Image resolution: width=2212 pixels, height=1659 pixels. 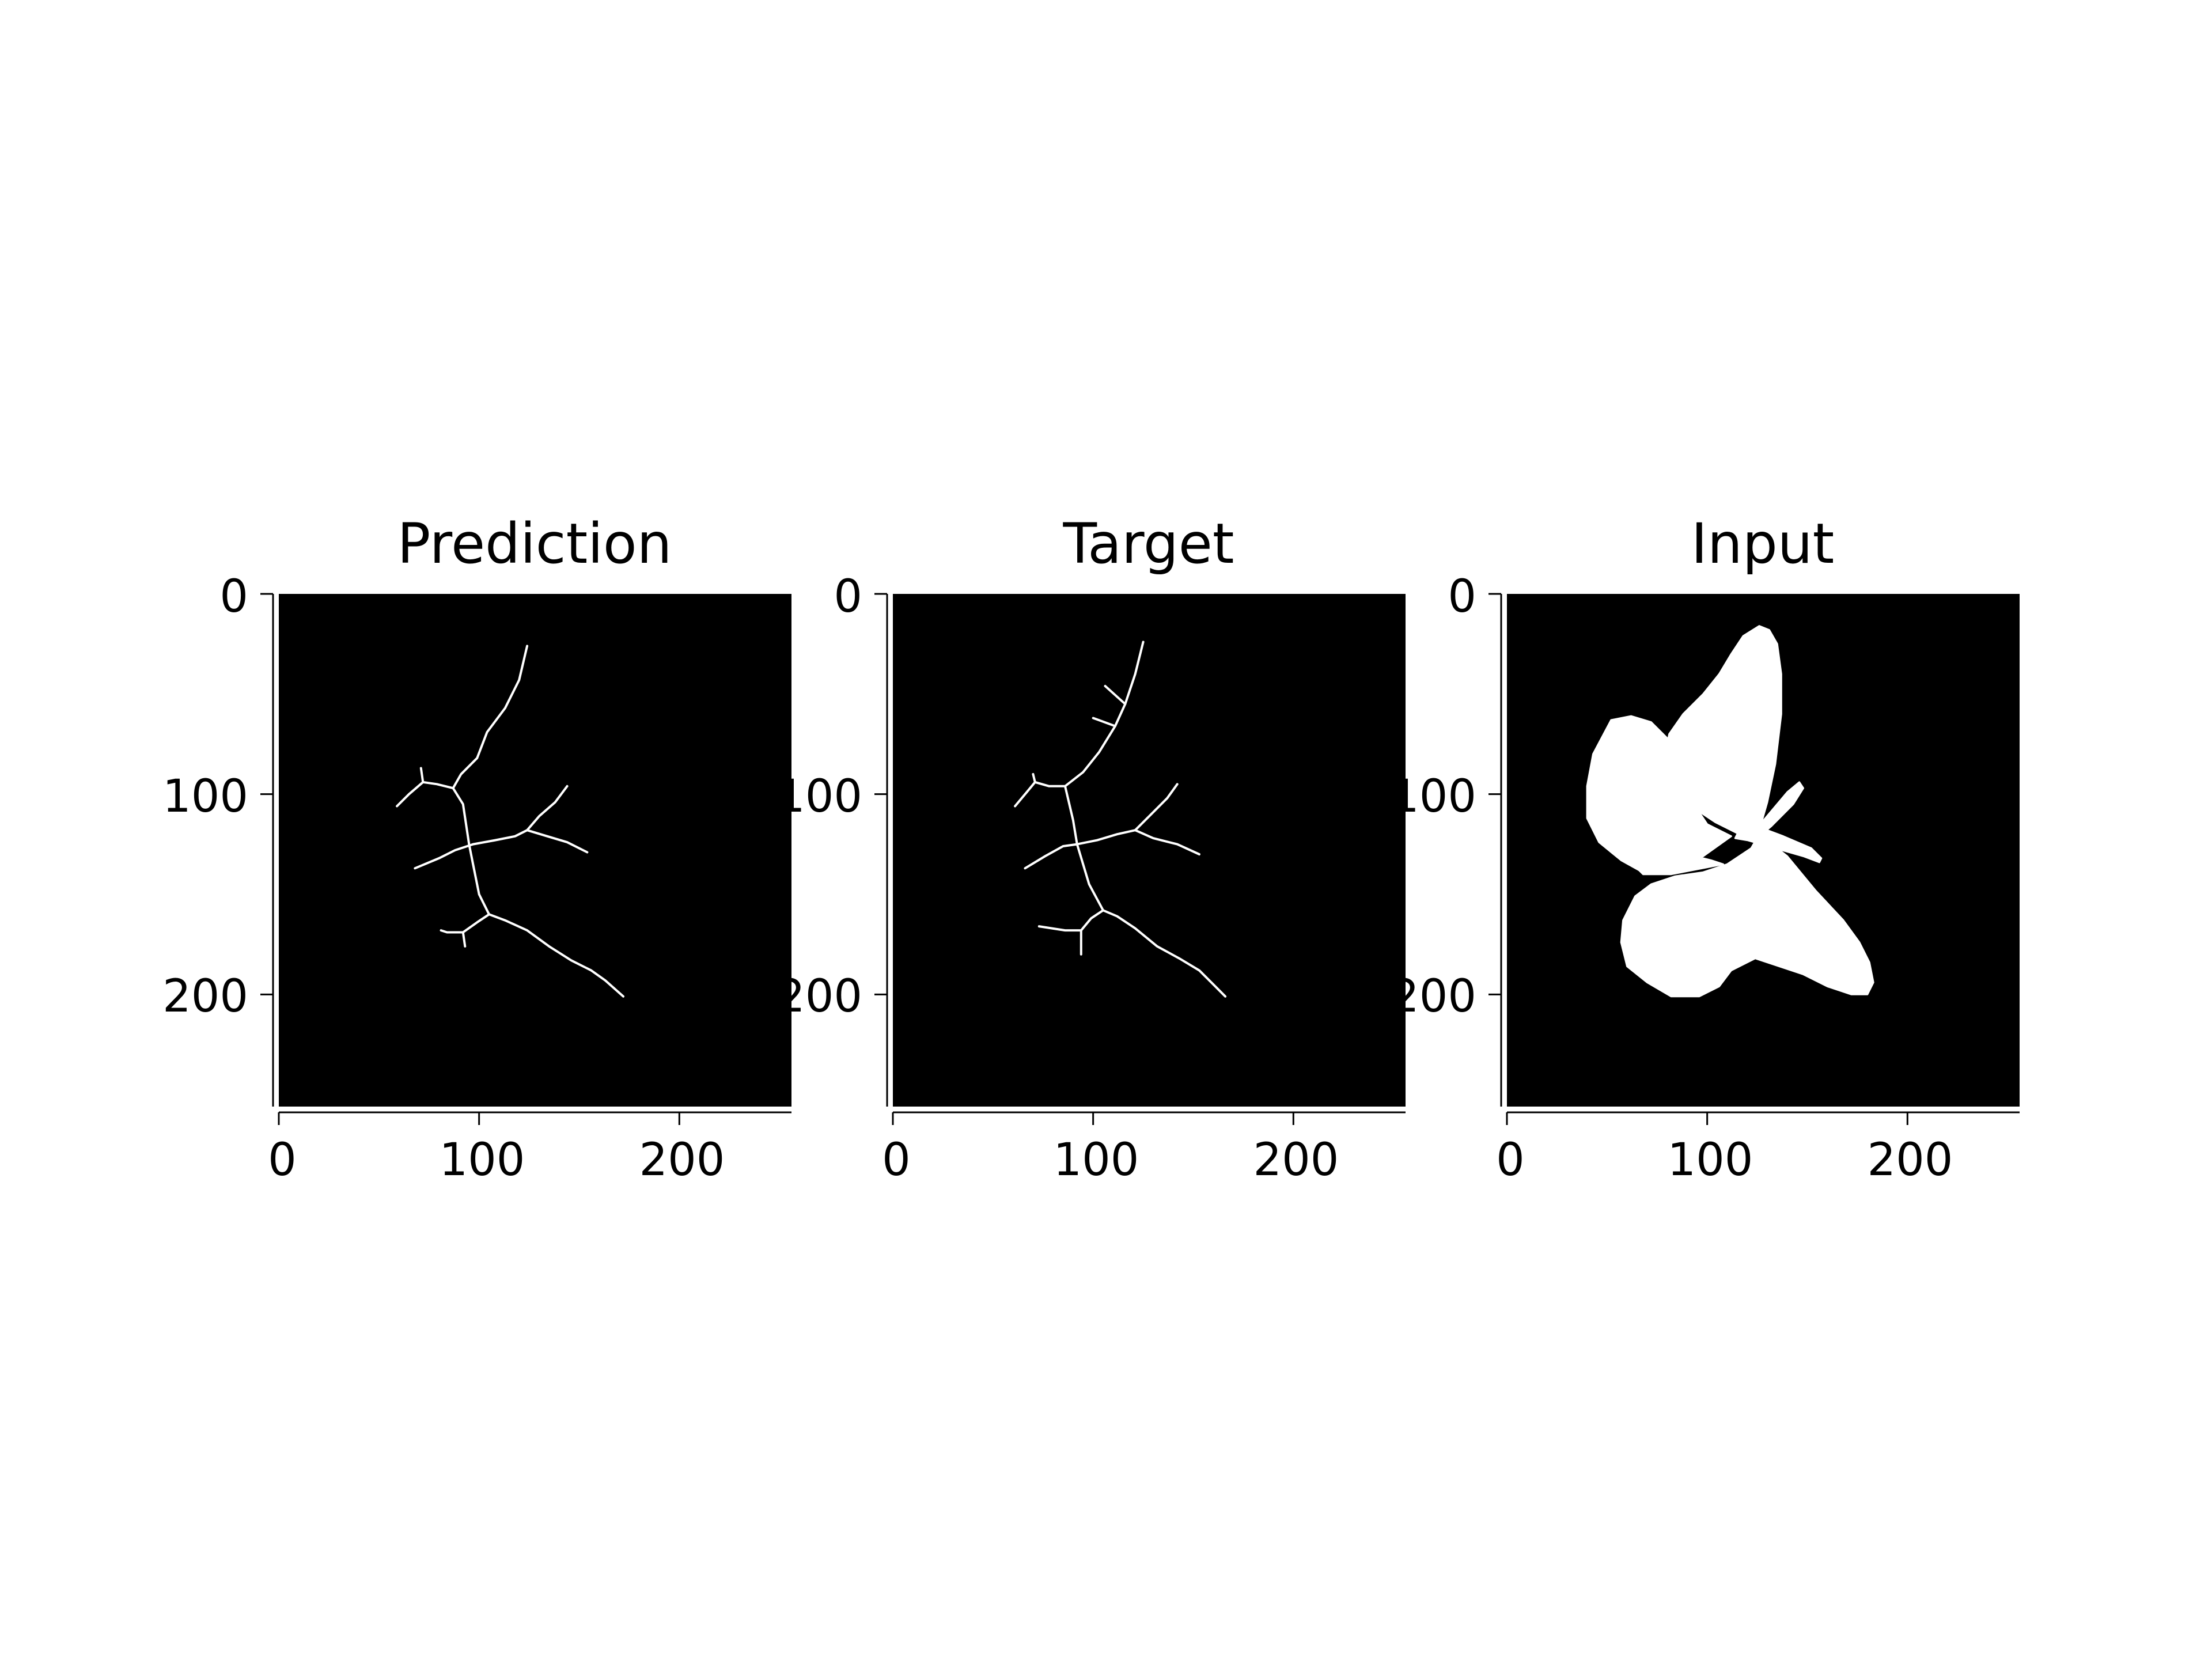 I want to click on panel-target: Target 0 100 200 0 100 200, so click(x=1091, y=849).